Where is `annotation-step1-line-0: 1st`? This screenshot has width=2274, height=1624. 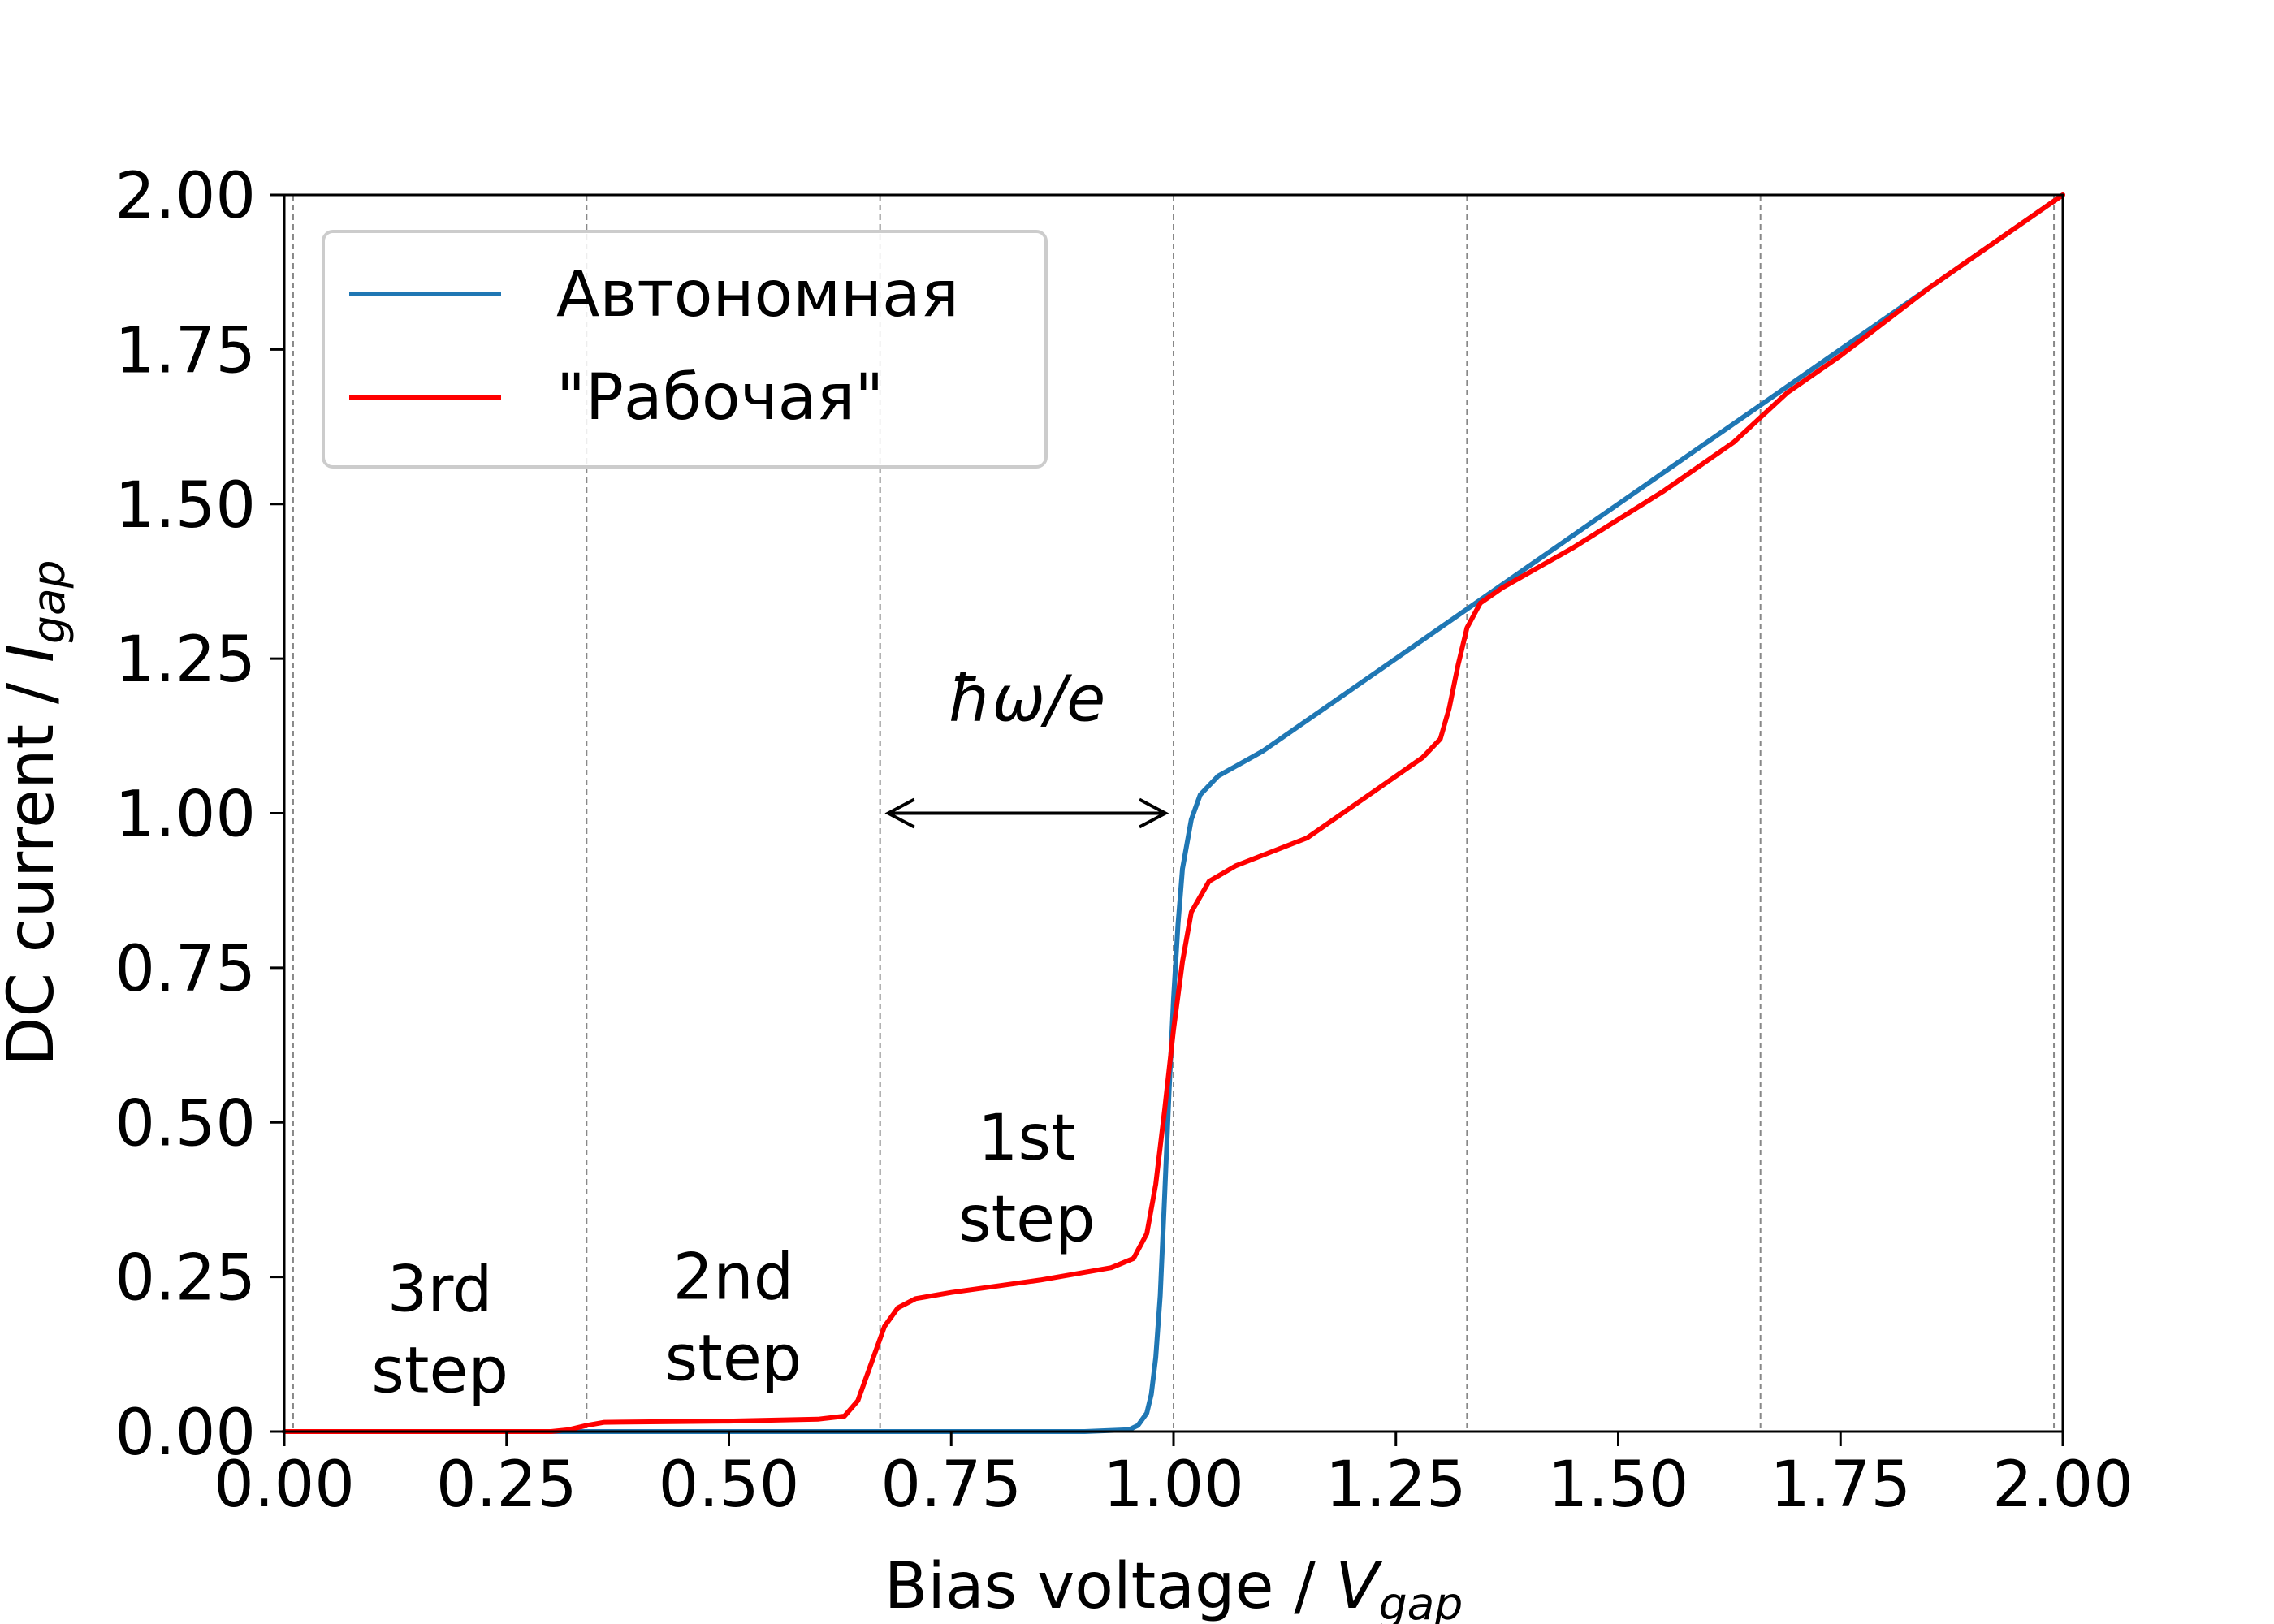 annotation-step1-line-0: 1st is located at coordinates (1027, 1139).